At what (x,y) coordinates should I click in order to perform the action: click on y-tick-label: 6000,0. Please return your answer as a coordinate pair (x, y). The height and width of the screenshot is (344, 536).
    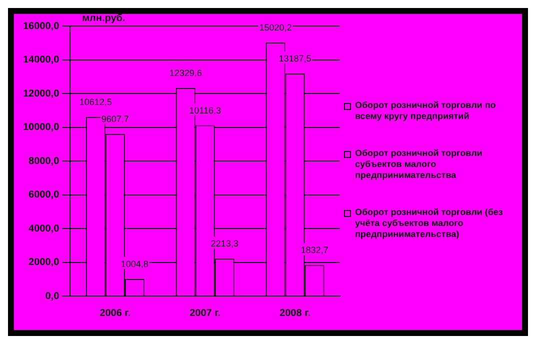
    Looking at the image, I should click on (44, 195).